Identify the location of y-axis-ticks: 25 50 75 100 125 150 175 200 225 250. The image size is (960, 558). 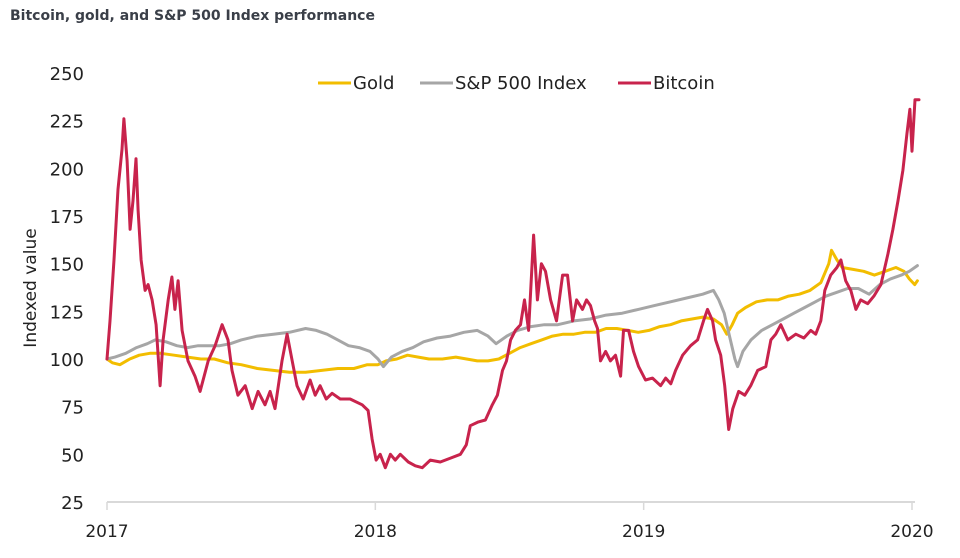
(67, 289).